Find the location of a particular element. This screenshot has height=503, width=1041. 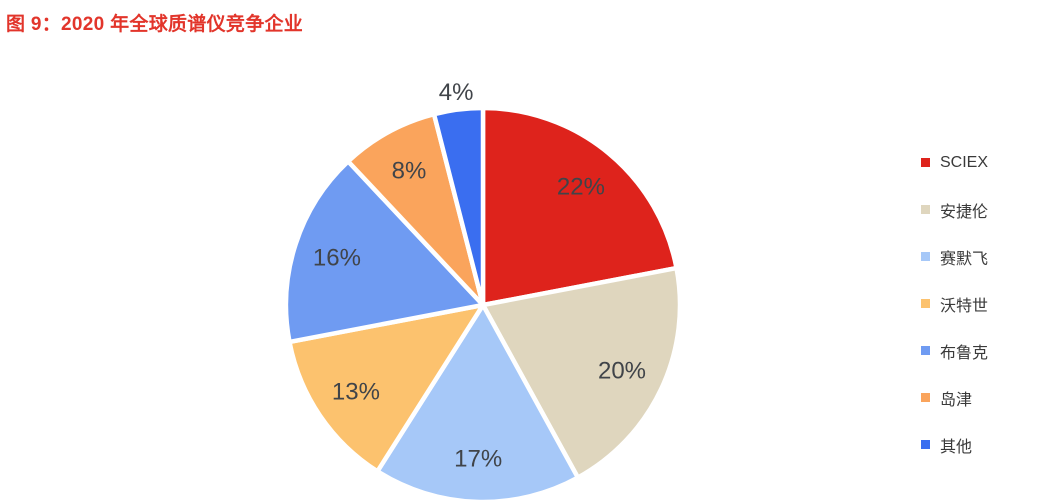

pie-slice-value-label-6: 4% is located at coordinates (456, 92).